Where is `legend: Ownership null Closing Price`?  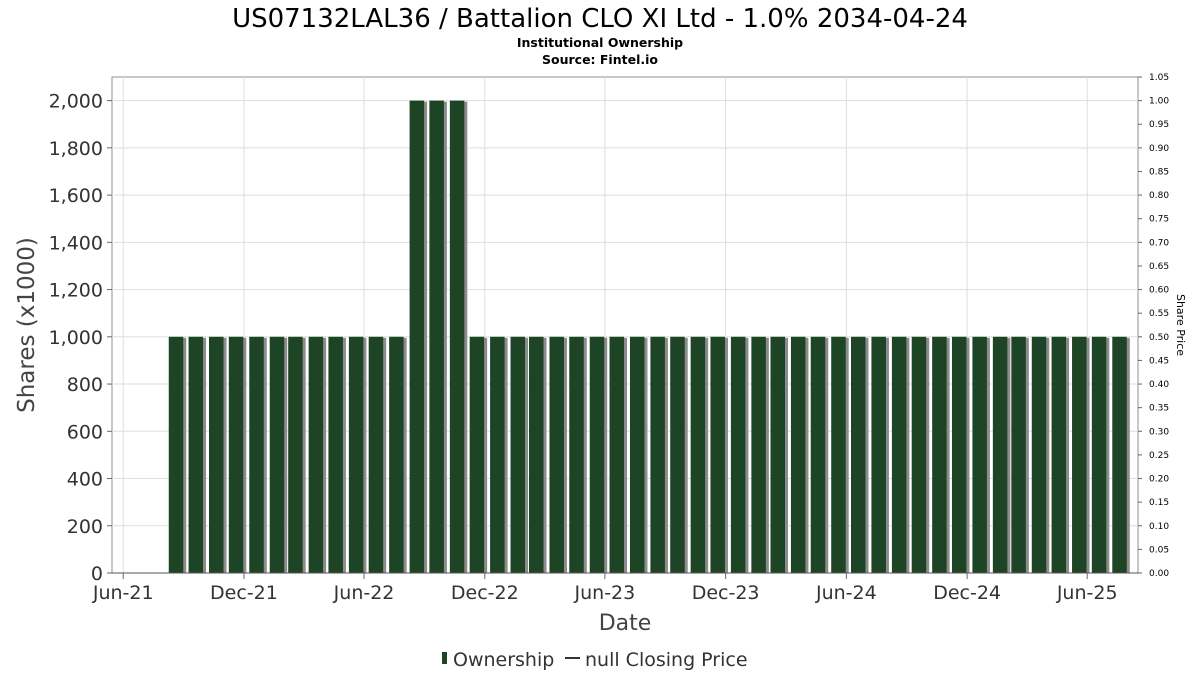
legend: Ownership null Closing Price is located at coordinates (595, 660).